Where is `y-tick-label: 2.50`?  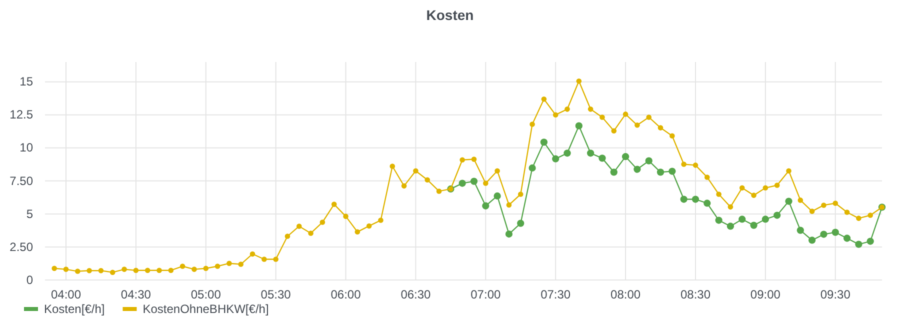 y-tick-label: 2.50 is located at coordinates (22, 247).